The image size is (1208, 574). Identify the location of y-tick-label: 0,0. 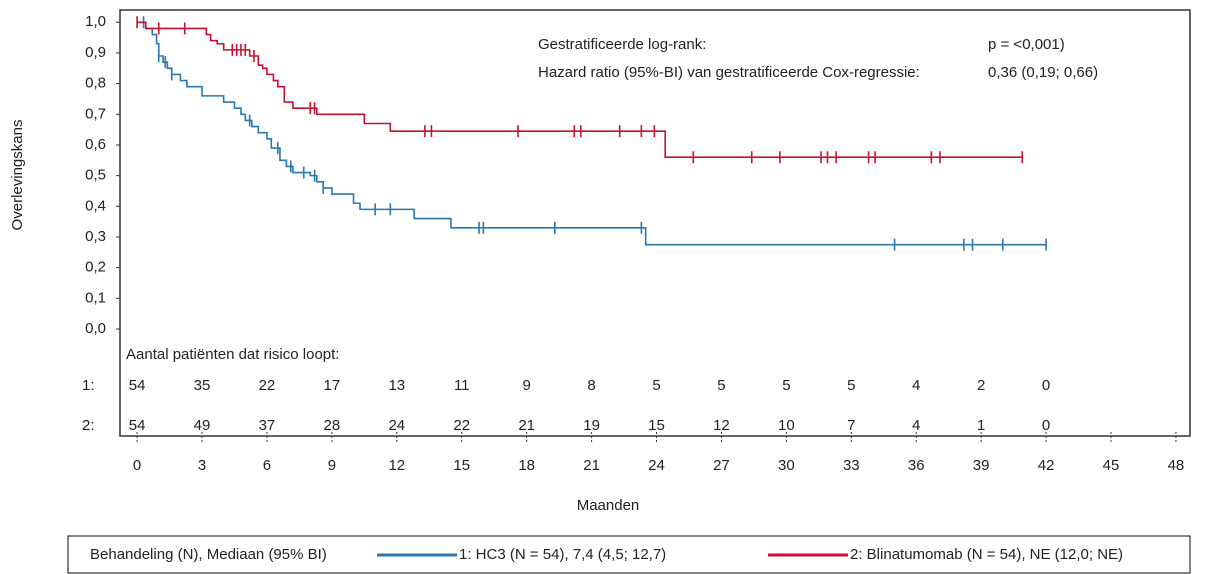
(95, 328).